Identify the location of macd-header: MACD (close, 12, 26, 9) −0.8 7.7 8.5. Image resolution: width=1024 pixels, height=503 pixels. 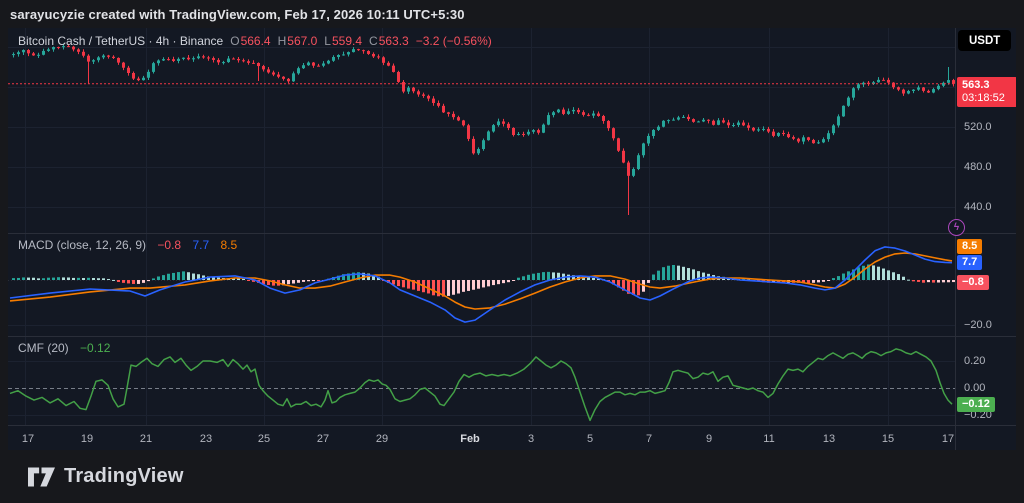
(127, 245).